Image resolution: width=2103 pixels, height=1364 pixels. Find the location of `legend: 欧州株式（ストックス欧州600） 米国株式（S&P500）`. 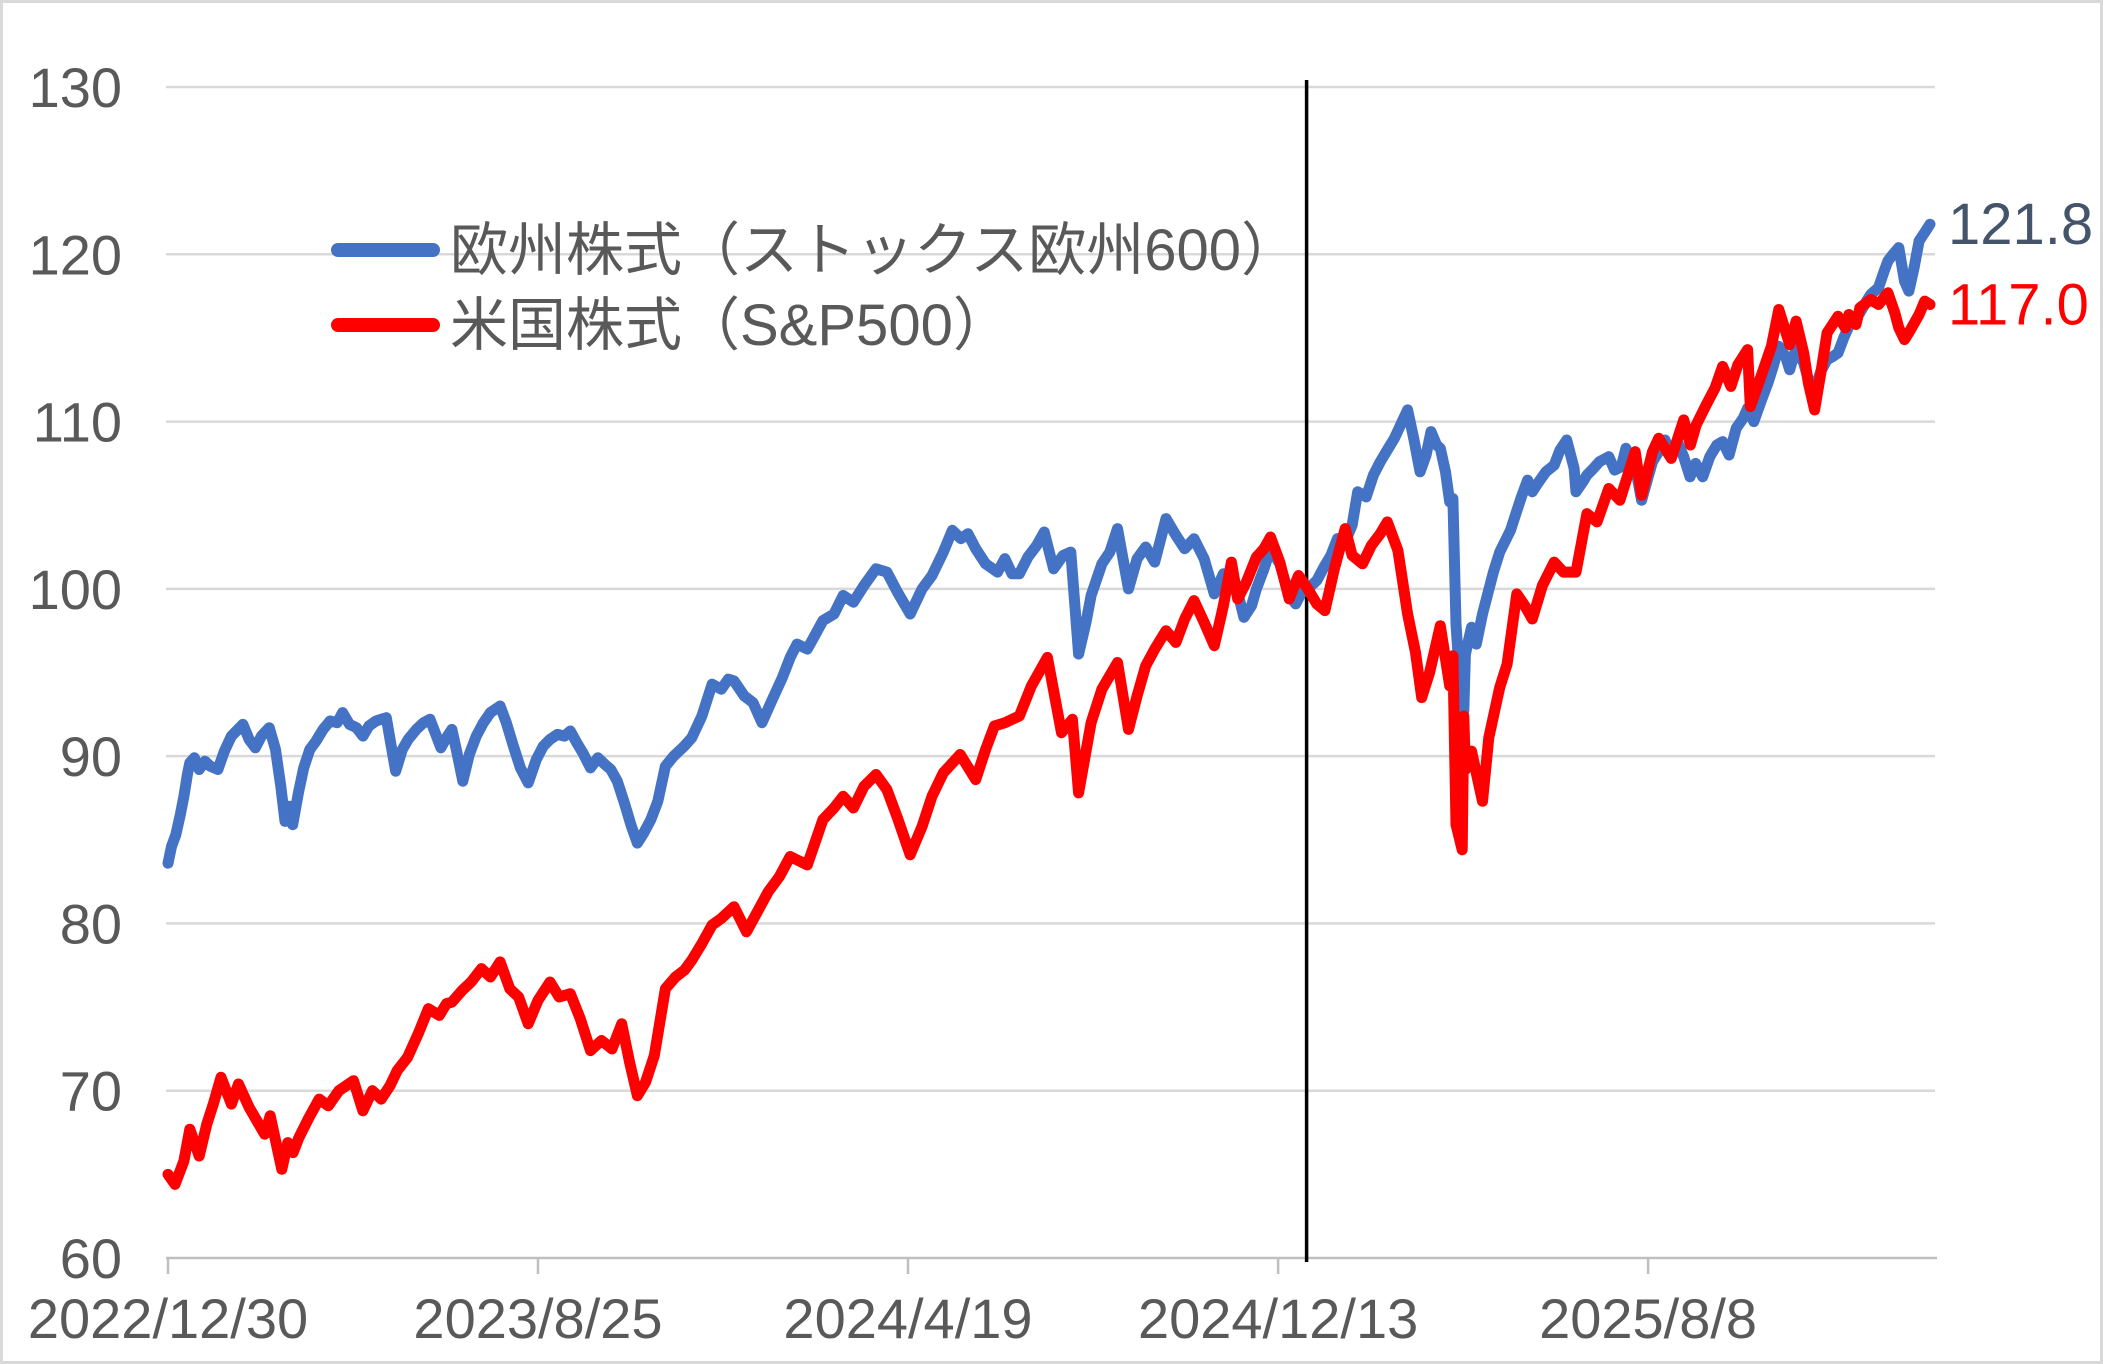

legend: 欧州株式（ストックス欧州600） 米国株式（S&P500） is located at coordinates (815, 288).